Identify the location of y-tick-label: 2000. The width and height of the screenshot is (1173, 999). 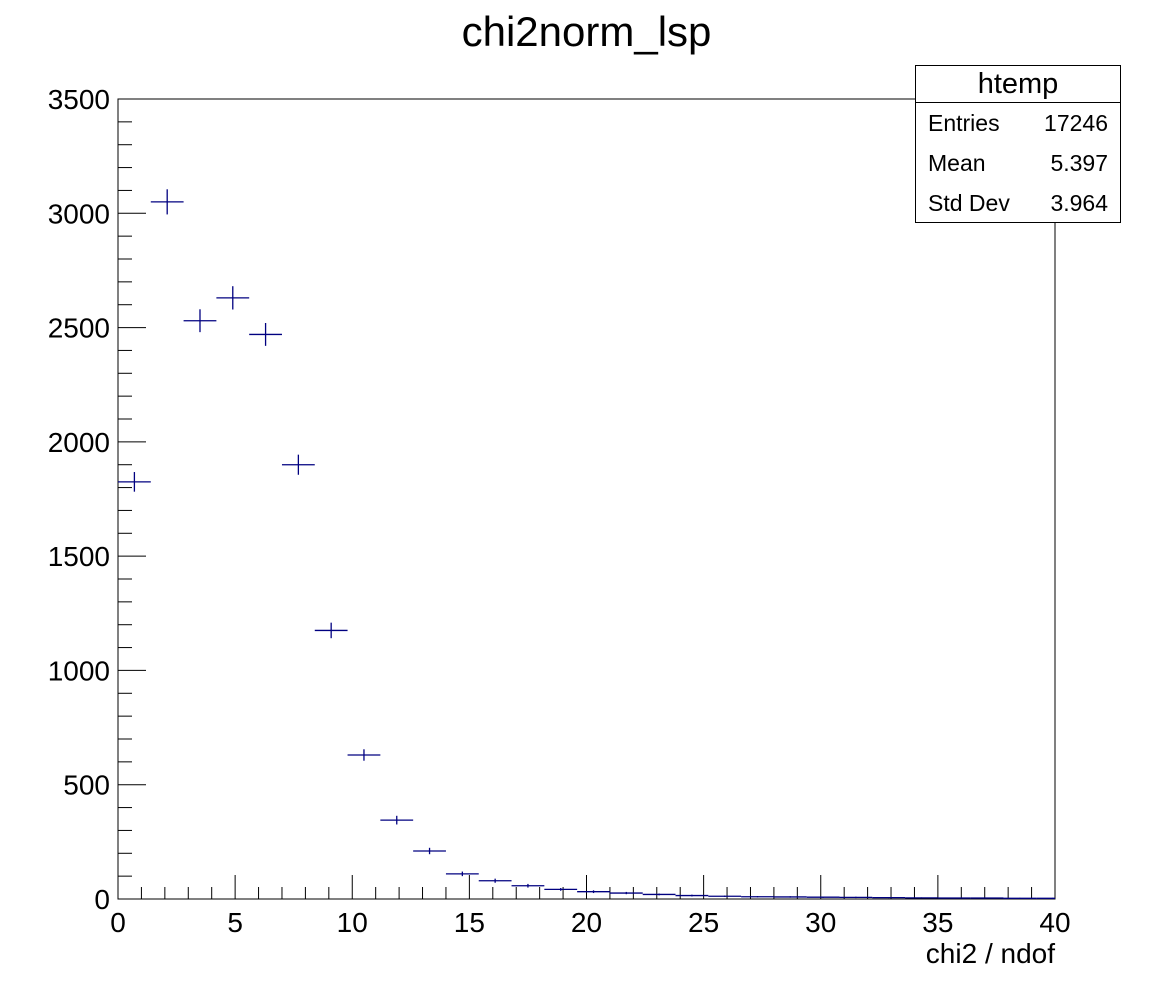
(79, 442).